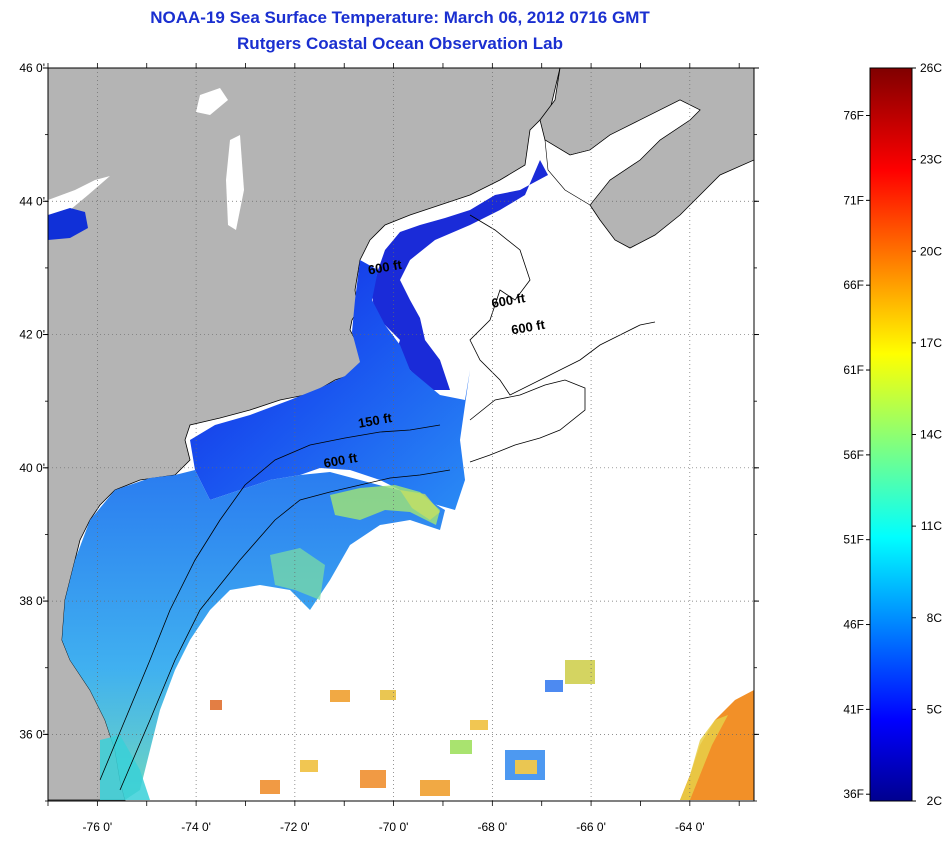 The width and height of the screenshot is (944, 845). What do you see at coordinates (402, 728) in the screenshot?
I see `sst-offshore-patches` at bounding box center [402, 728].